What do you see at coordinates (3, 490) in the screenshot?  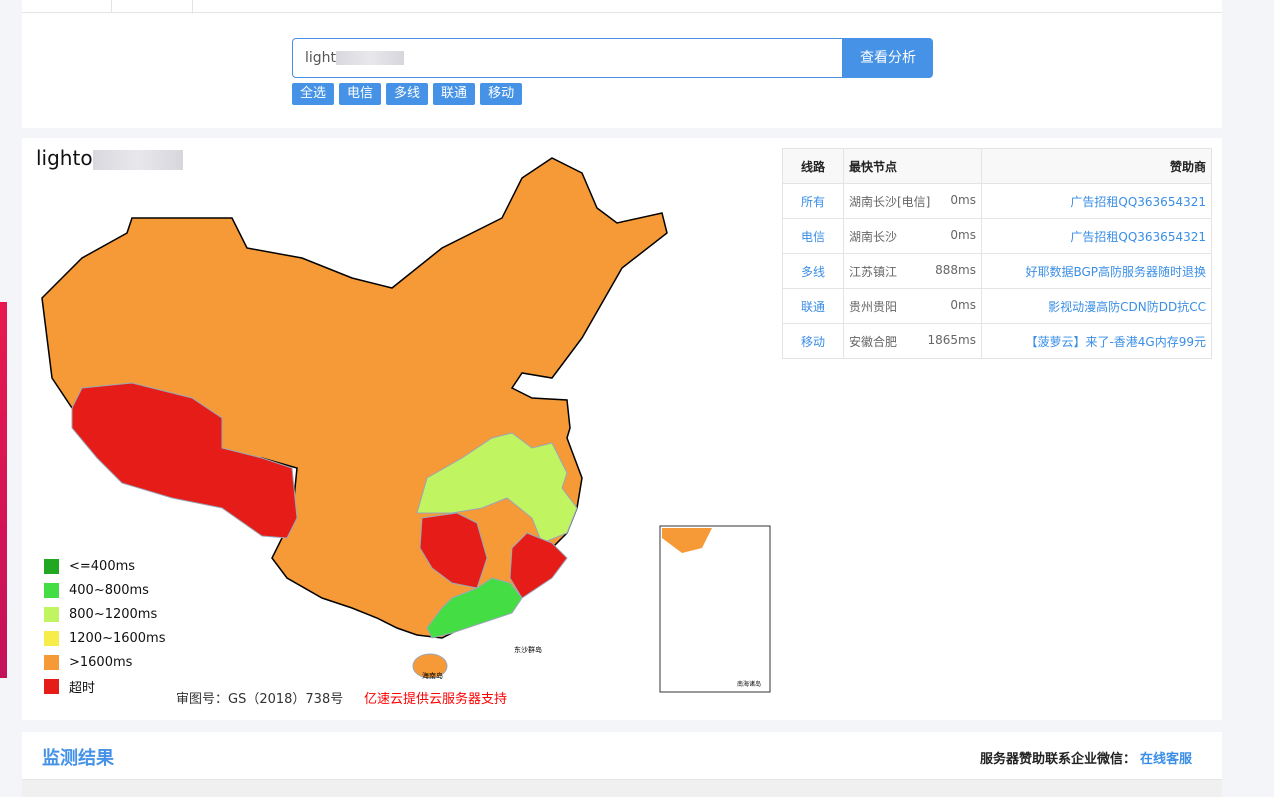 I see `side-ad-strip` at bounding box center [3, 490].